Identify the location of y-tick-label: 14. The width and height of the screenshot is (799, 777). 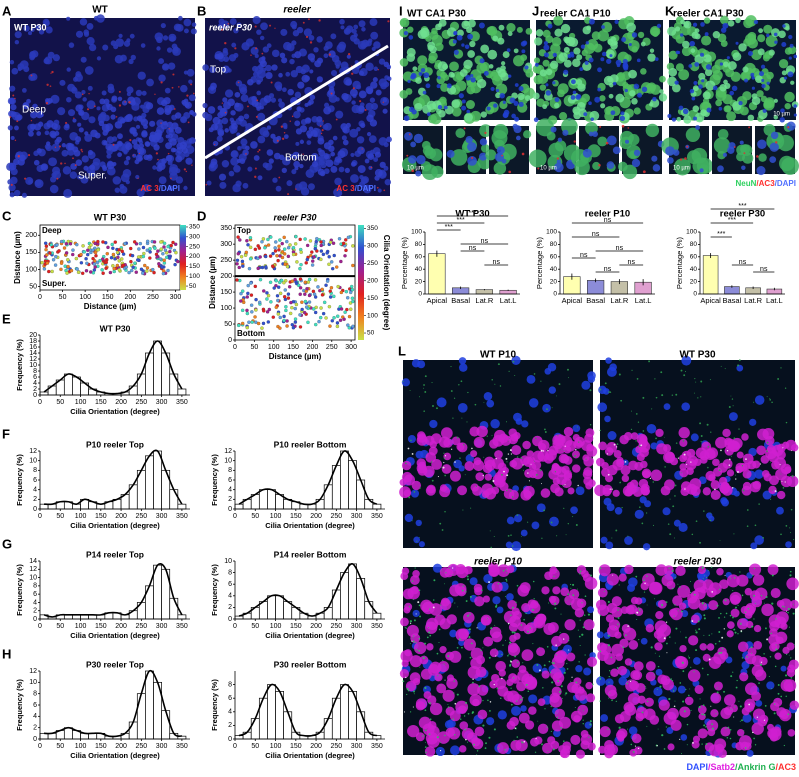
(33, 561).